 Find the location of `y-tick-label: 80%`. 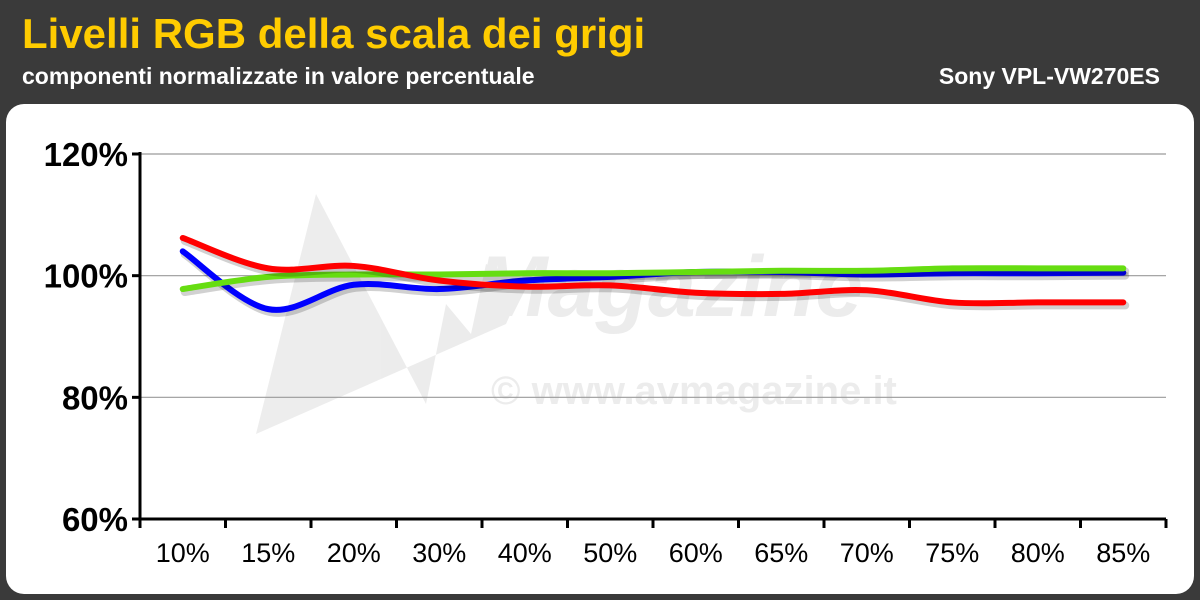

y-tick-label: 80% is located at coordinates (95, 397).